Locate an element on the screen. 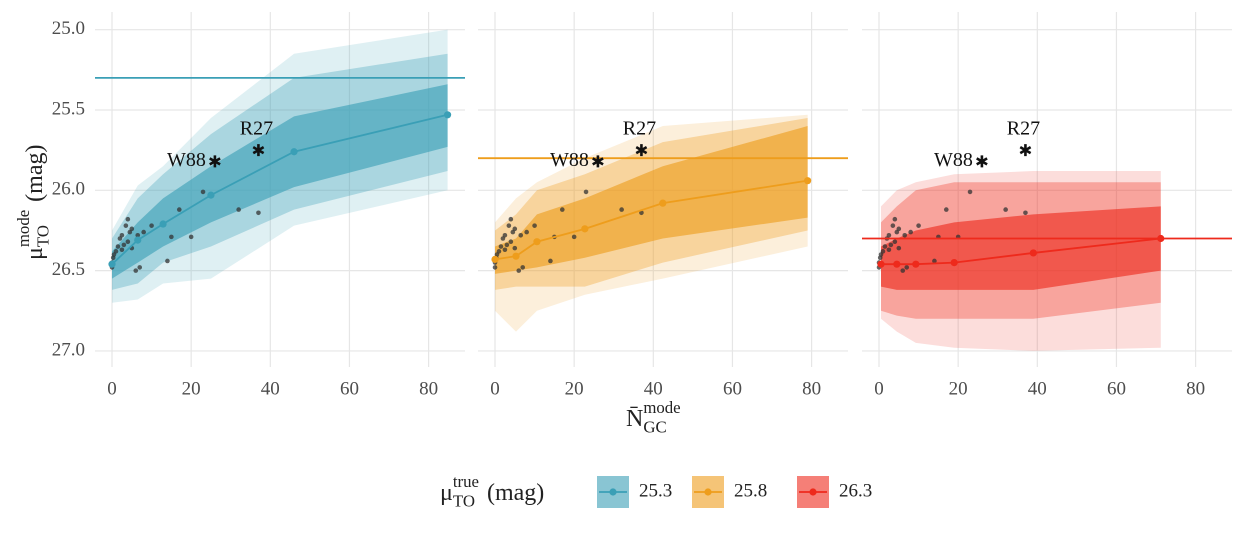  y-axis-title-base: μ is located at coordinates (35, 253).